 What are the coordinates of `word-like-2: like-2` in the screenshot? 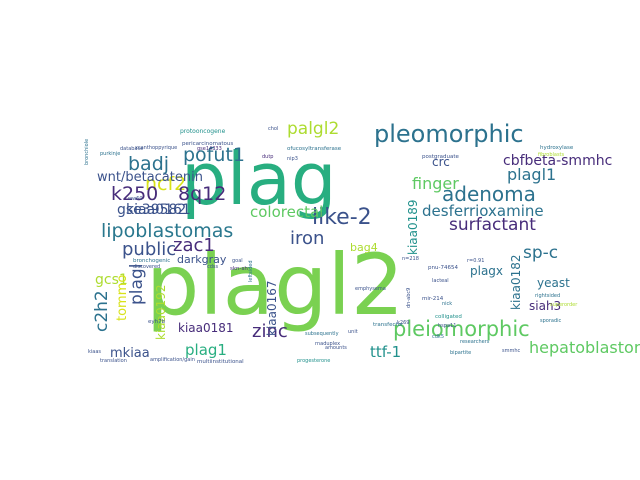 It's located at (342, 217).